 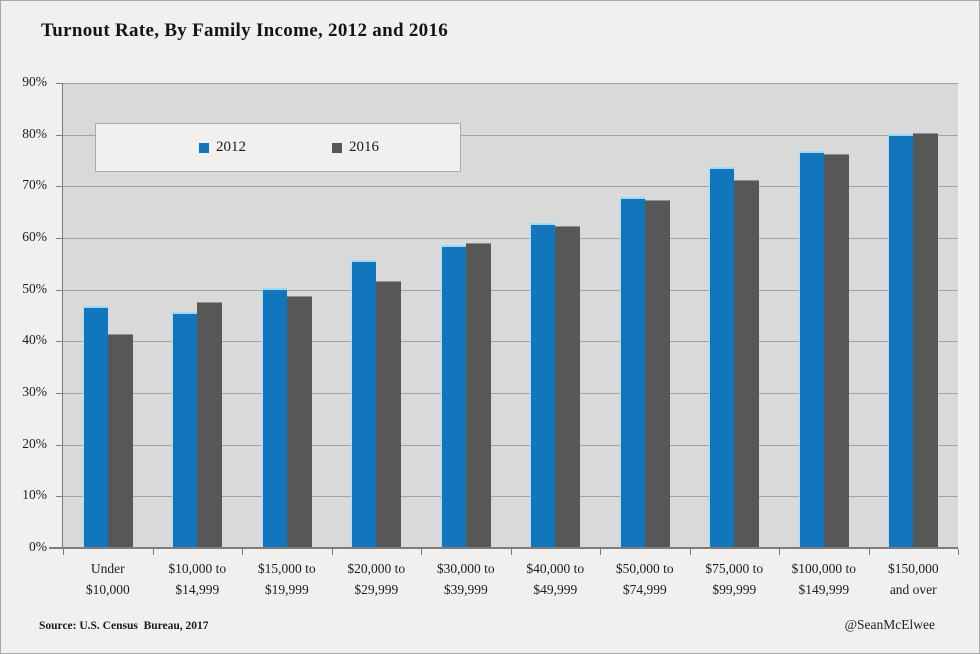 I want to click on y-tick-label: 40%, so click(x=34, y=339).